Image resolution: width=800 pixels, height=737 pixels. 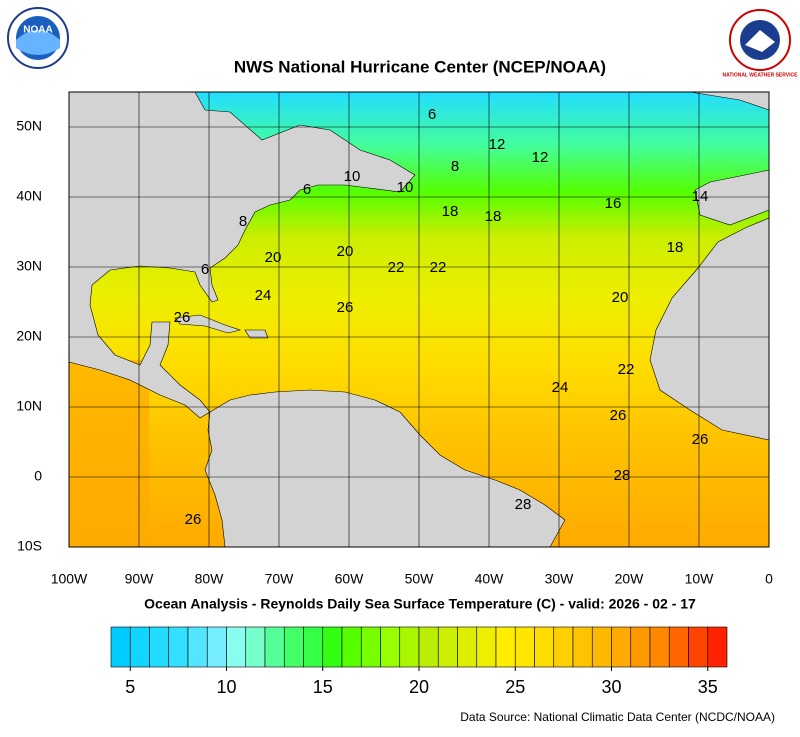 What do you see at coordinates (210, 579) in the screenshot?
I see `x-tick-label: 80W` at bounding box center [210, 579].